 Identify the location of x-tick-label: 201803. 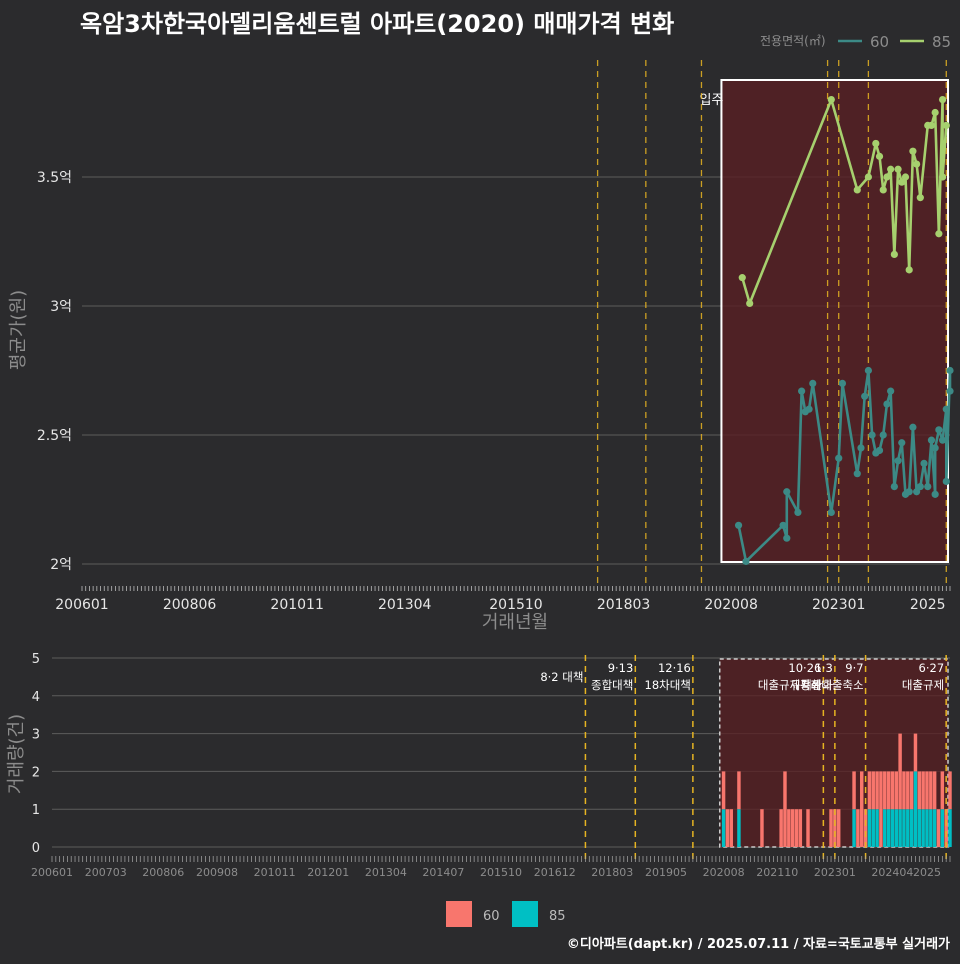
(623, 605).